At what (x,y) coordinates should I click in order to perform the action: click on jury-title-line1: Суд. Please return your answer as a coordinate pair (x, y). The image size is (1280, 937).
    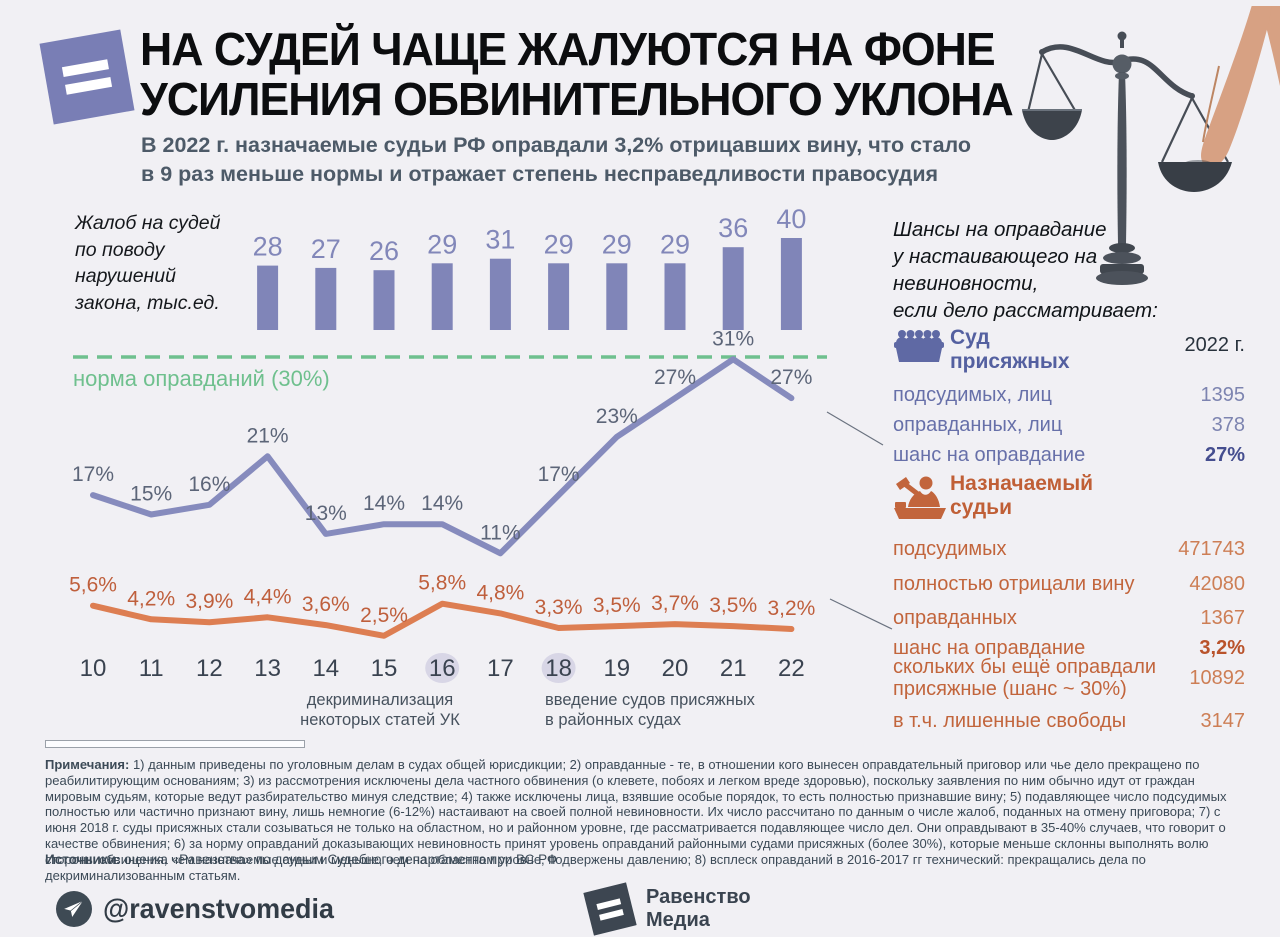
    Looking at the image, I should click on (970, 337).